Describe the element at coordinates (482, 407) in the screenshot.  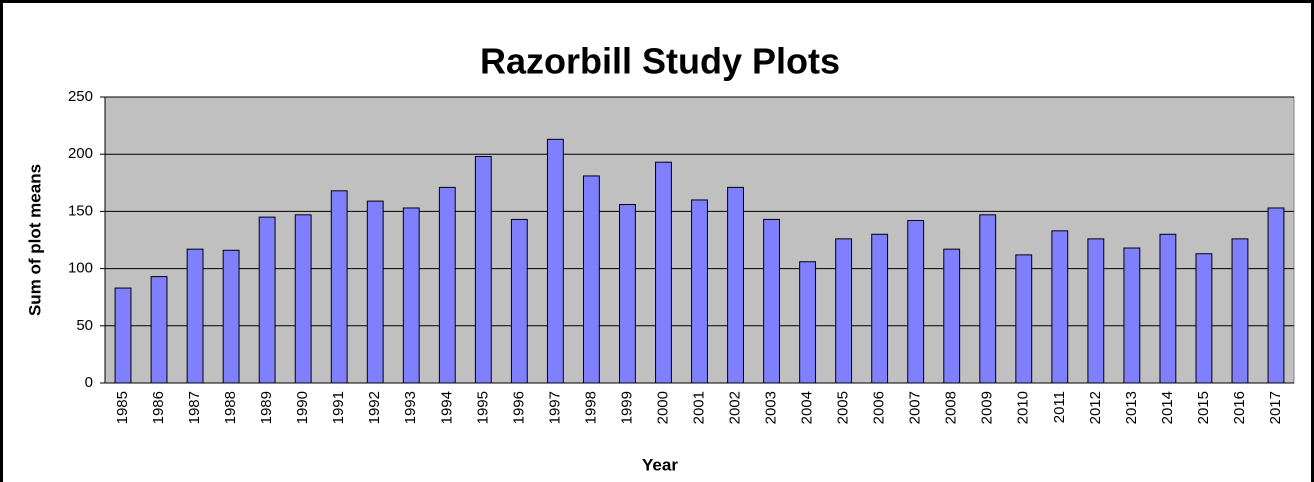
I see `x-tick-label: 1995` at that location.